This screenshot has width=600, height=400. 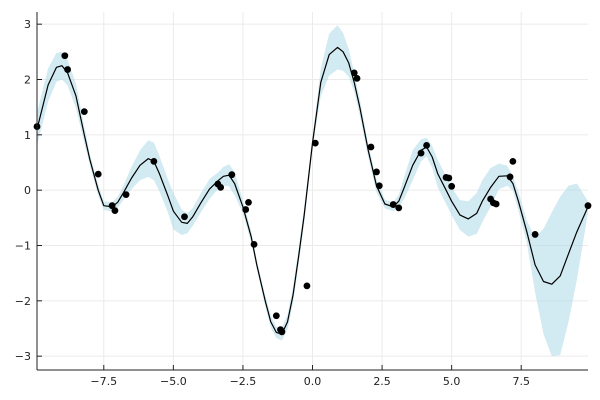 What do you see at coordinates (521, 381) in the screenshot?
I see `x-tick-label-6: 7.5` at bounding box center [521, 381].